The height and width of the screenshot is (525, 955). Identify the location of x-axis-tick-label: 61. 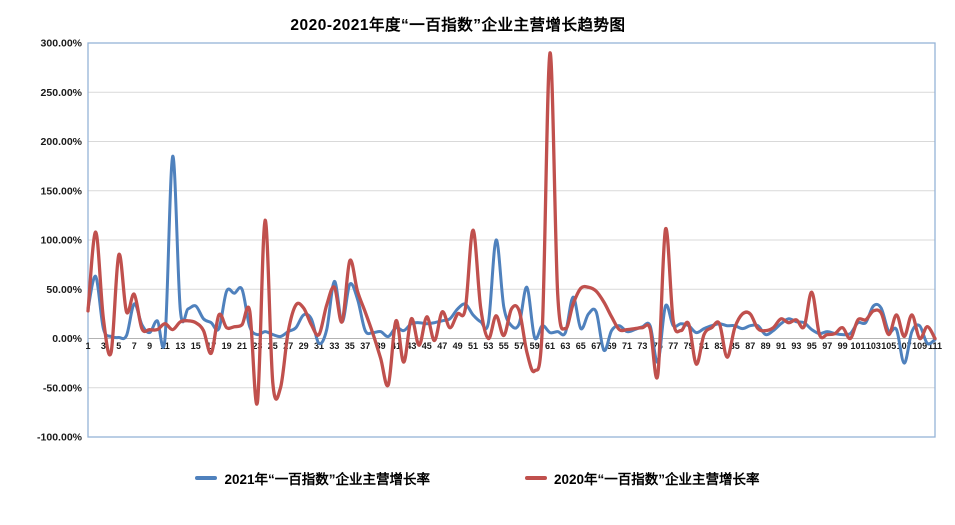
(550, 346).